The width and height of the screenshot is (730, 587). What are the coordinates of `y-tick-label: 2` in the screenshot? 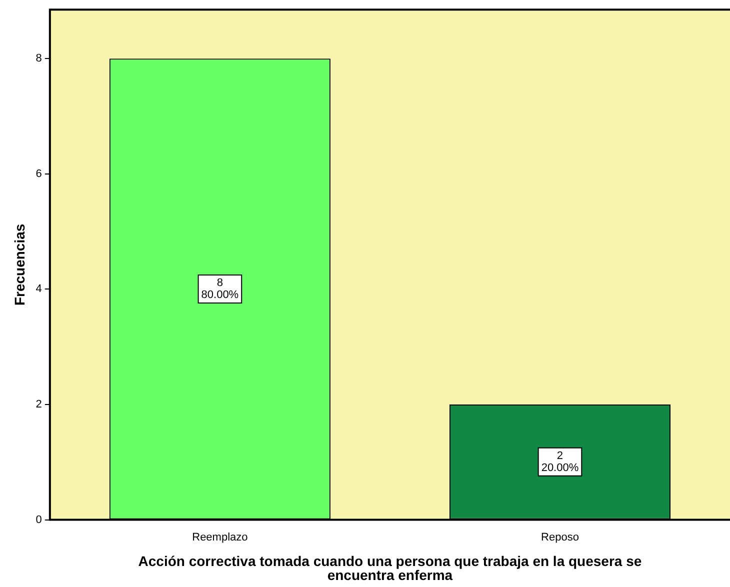 It's located at (39, 404).